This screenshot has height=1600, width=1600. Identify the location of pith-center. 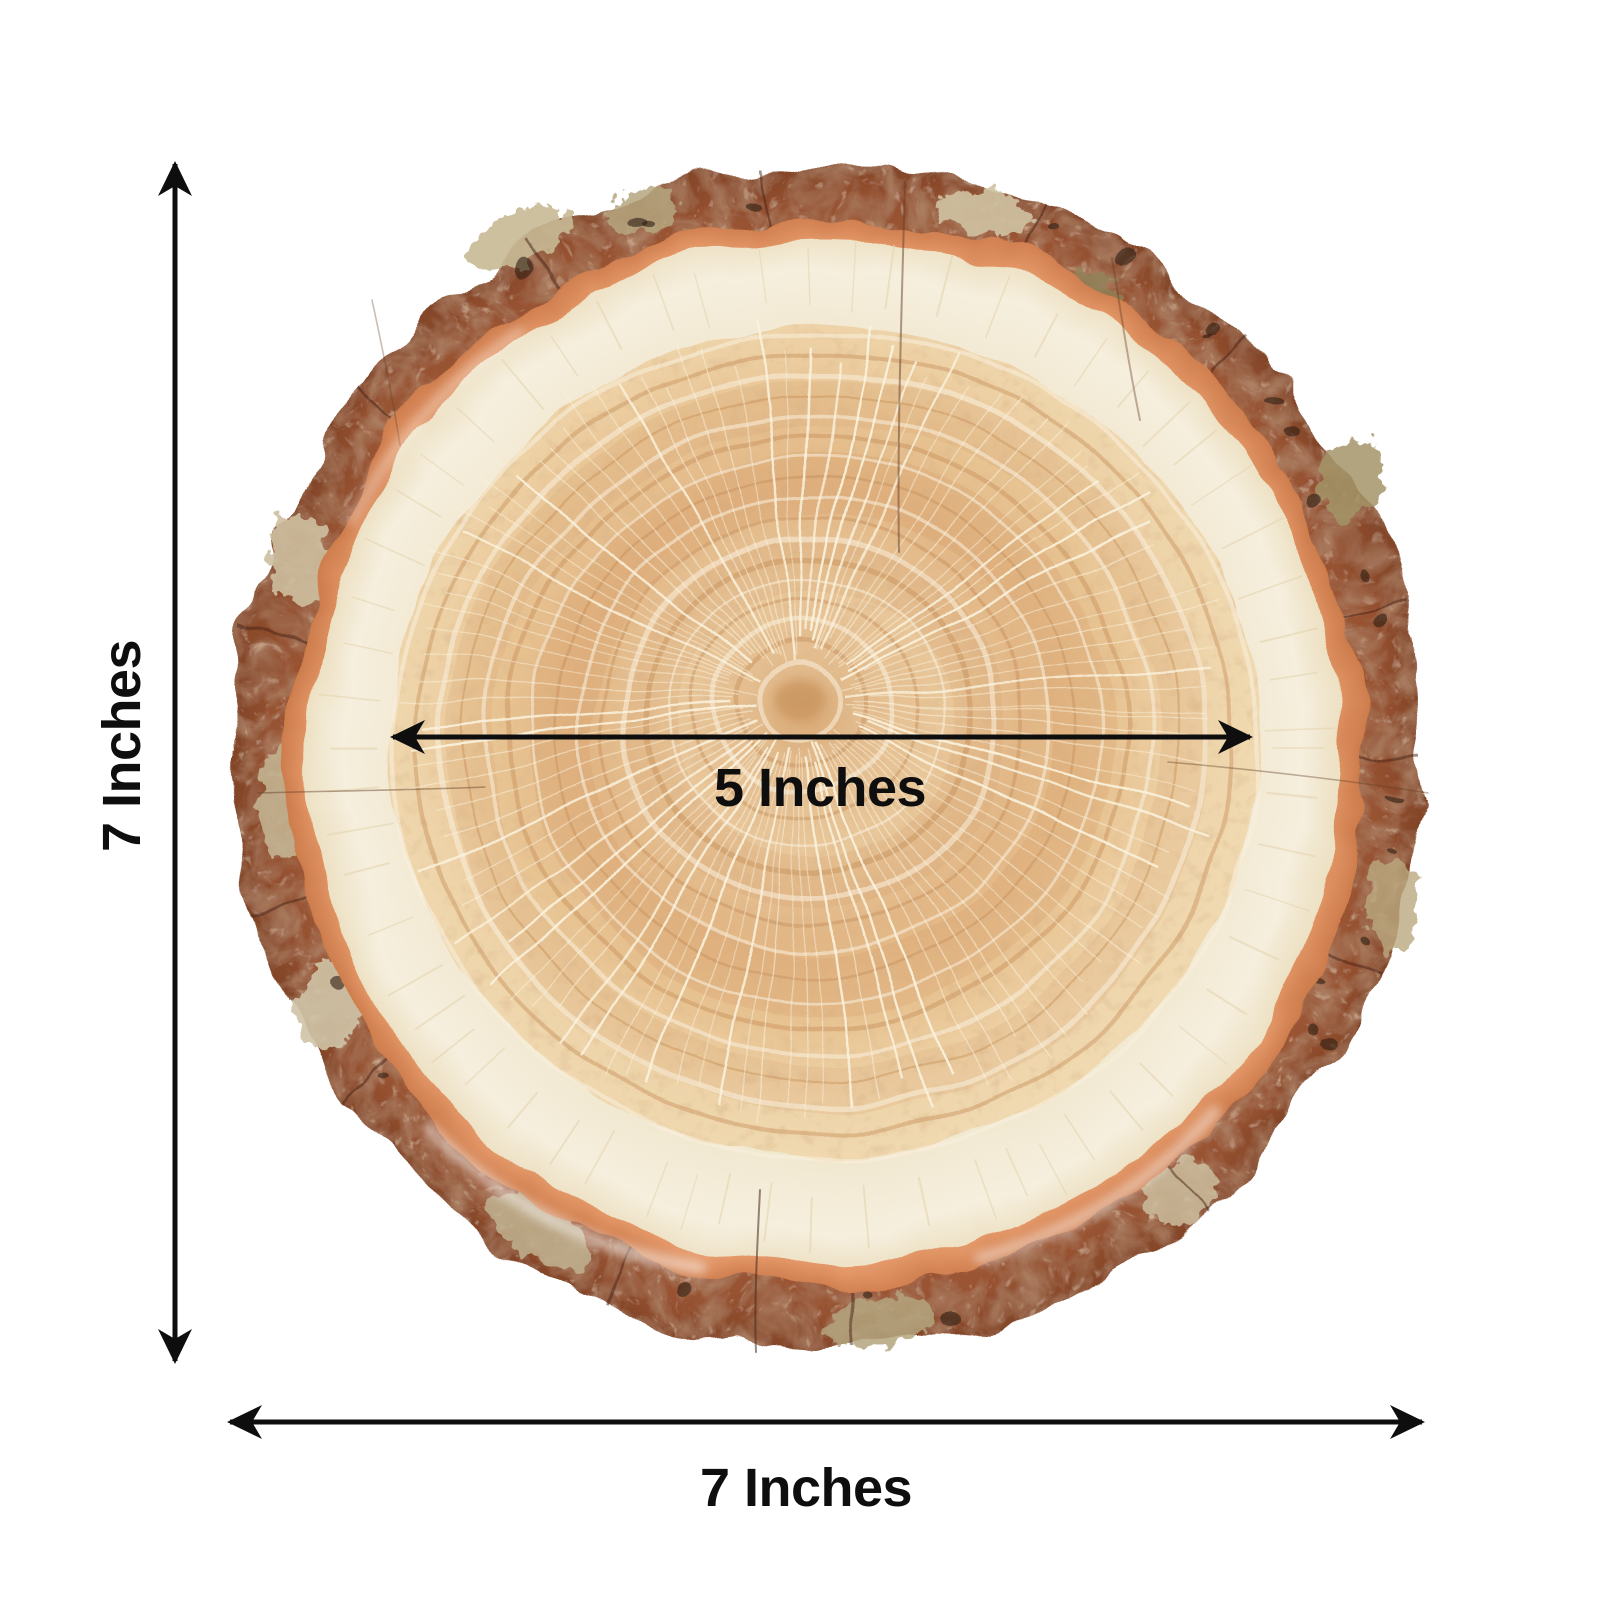
(800, 700).